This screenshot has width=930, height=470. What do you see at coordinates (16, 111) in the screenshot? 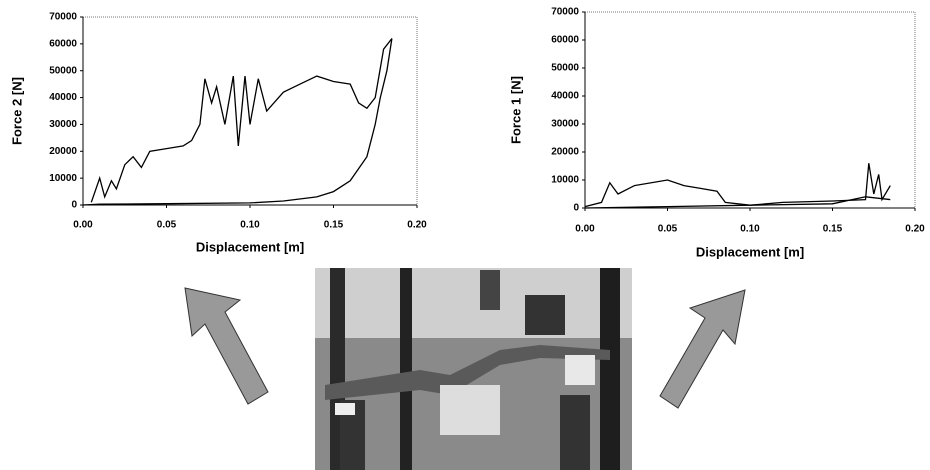
I see `y-axis-title: Force 2 [N]` at bounding box center [16, 111].